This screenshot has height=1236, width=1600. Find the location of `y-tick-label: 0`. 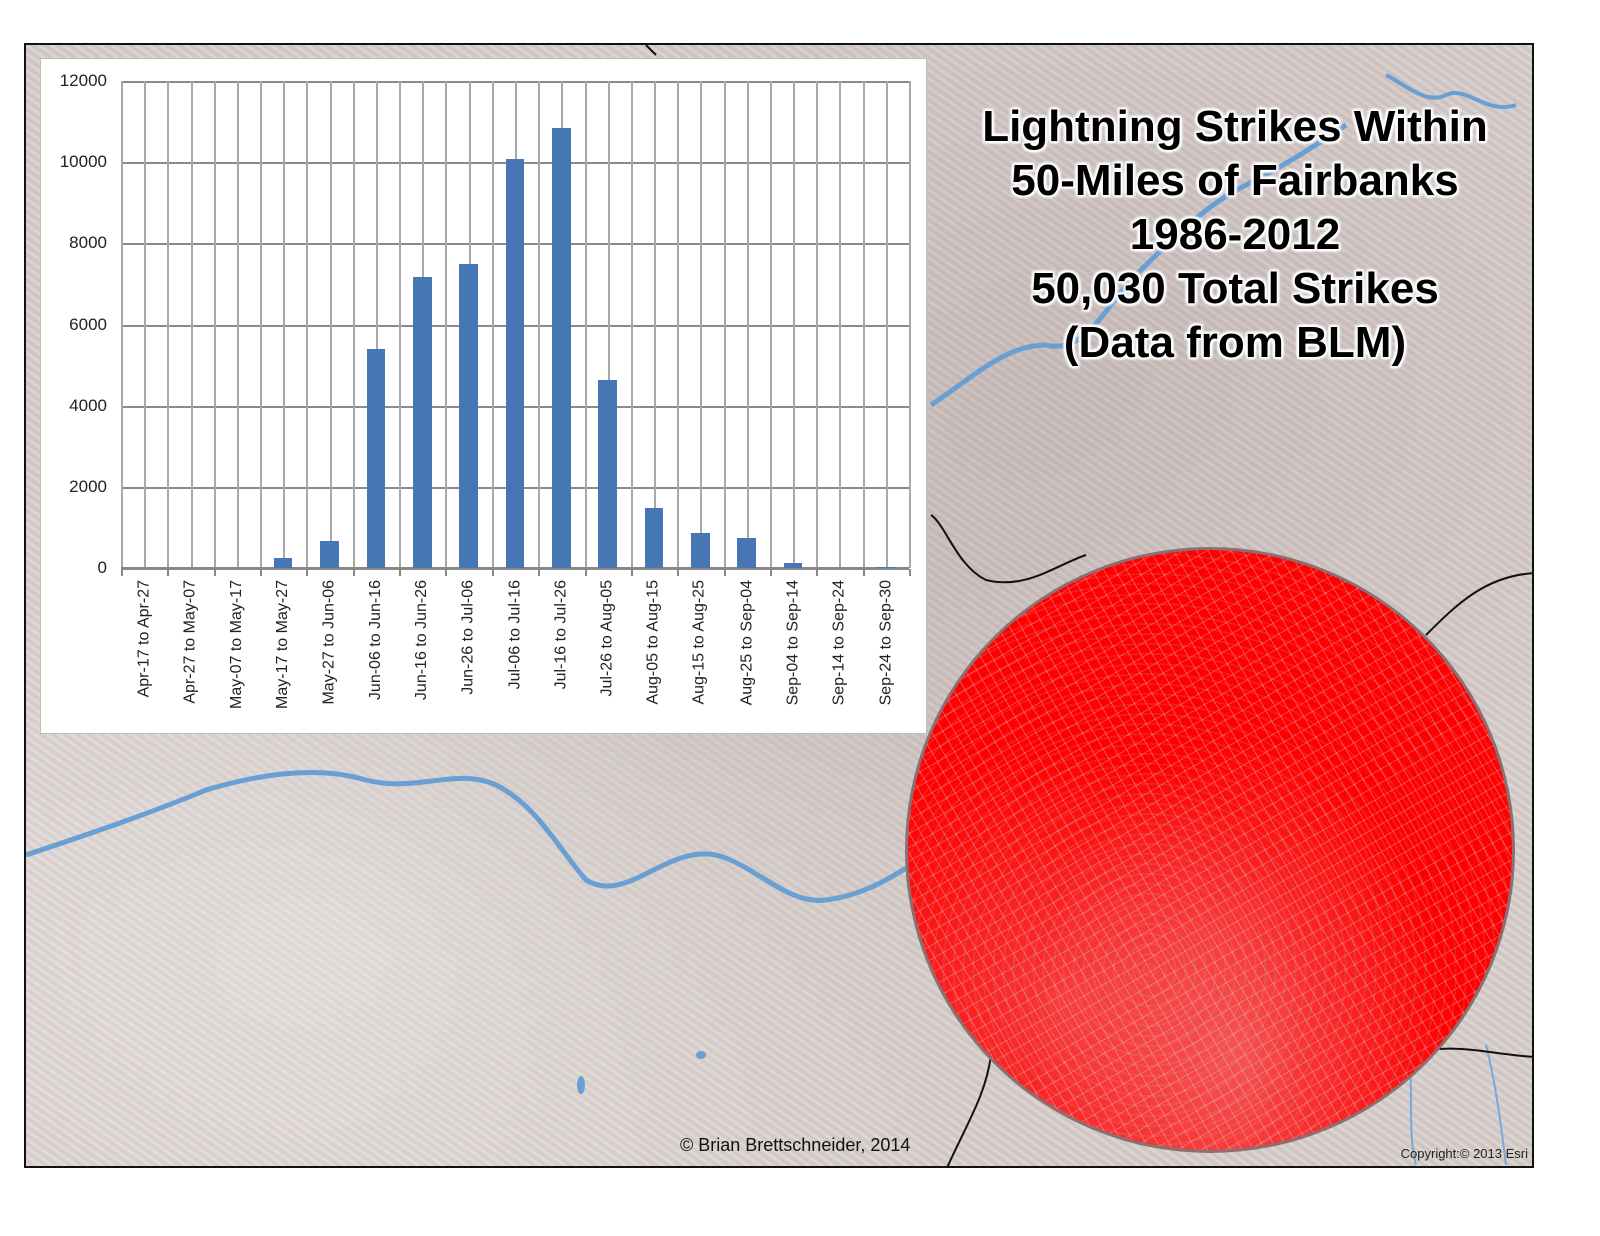

y-tick-label: 0 is located at coordinates (102, 567).